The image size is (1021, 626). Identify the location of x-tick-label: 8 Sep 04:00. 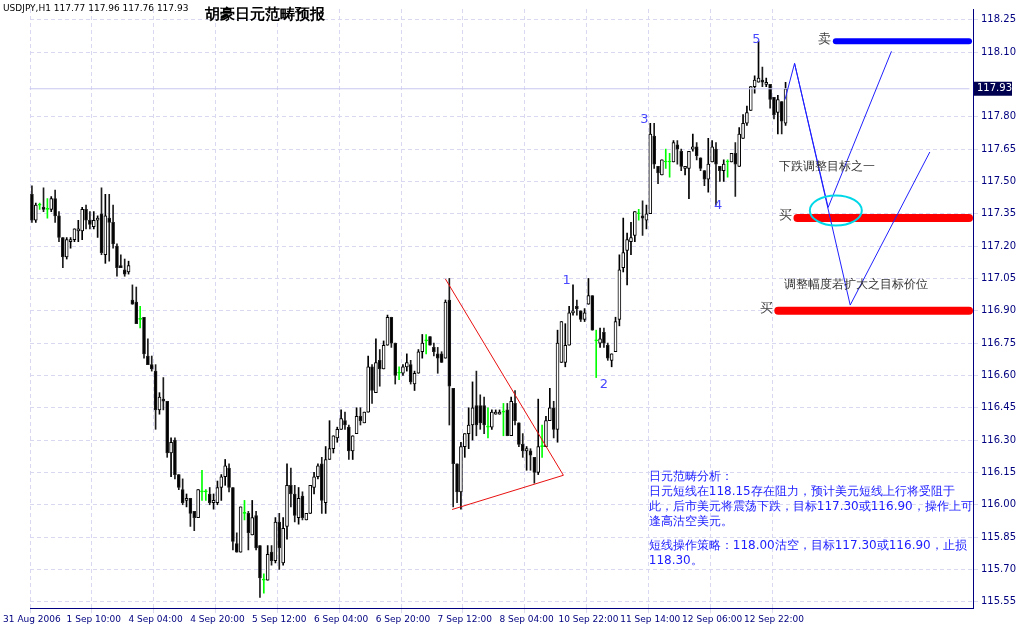
(527, 618).